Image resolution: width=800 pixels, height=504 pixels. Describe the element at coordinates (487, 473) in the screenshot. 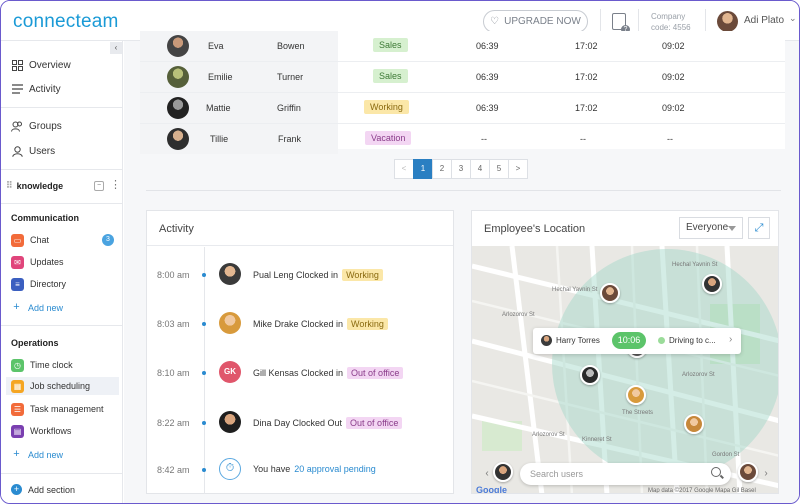

I see `chevron-left-icon: ‹` at that location.